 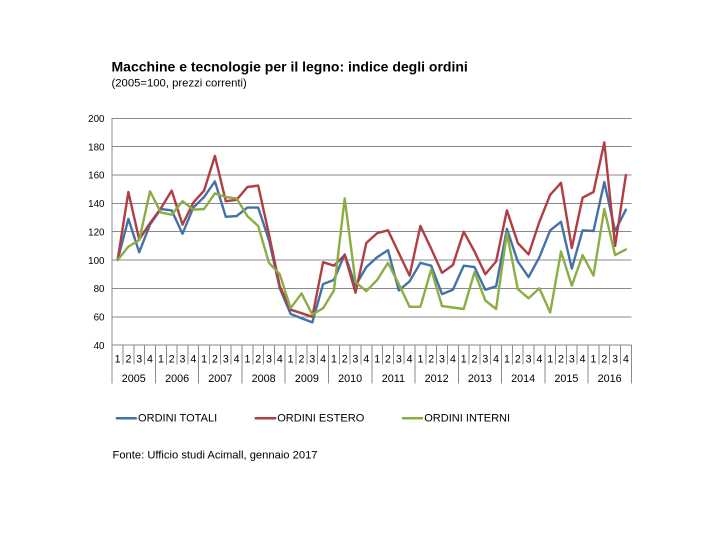 I want to click on svg-text: 2013, so click(x=480, y=379).